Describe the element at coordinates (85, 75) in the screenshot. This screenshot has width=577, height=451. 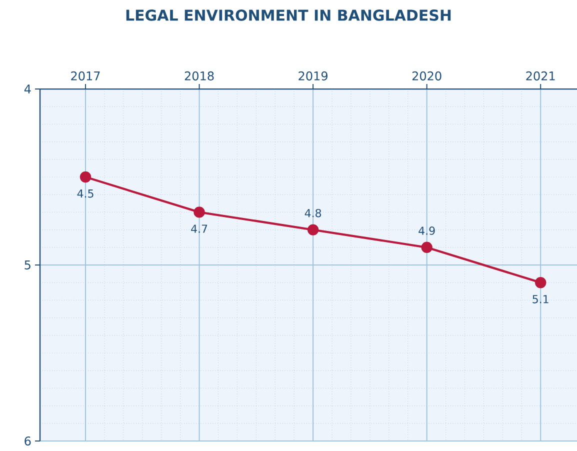
I see `x-tick-label: 2017` at that location.